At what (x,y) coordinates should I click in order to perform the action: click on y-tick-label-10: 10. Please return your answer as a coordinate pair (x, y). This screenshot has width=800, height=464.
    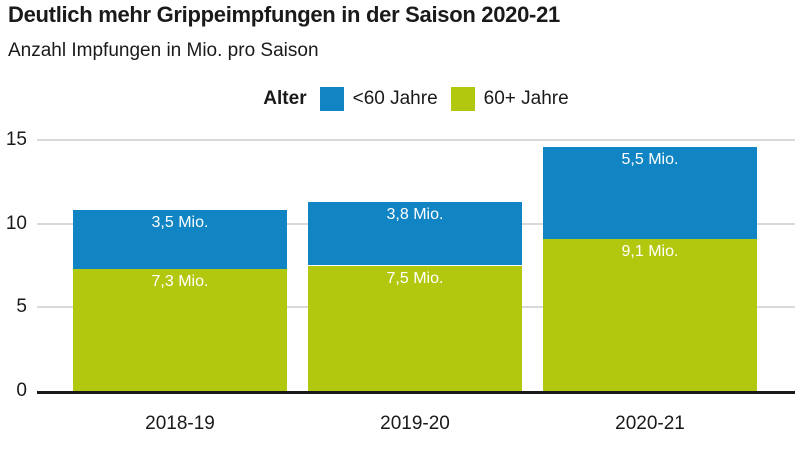
    Looking at the image, I should click on (16, 223).